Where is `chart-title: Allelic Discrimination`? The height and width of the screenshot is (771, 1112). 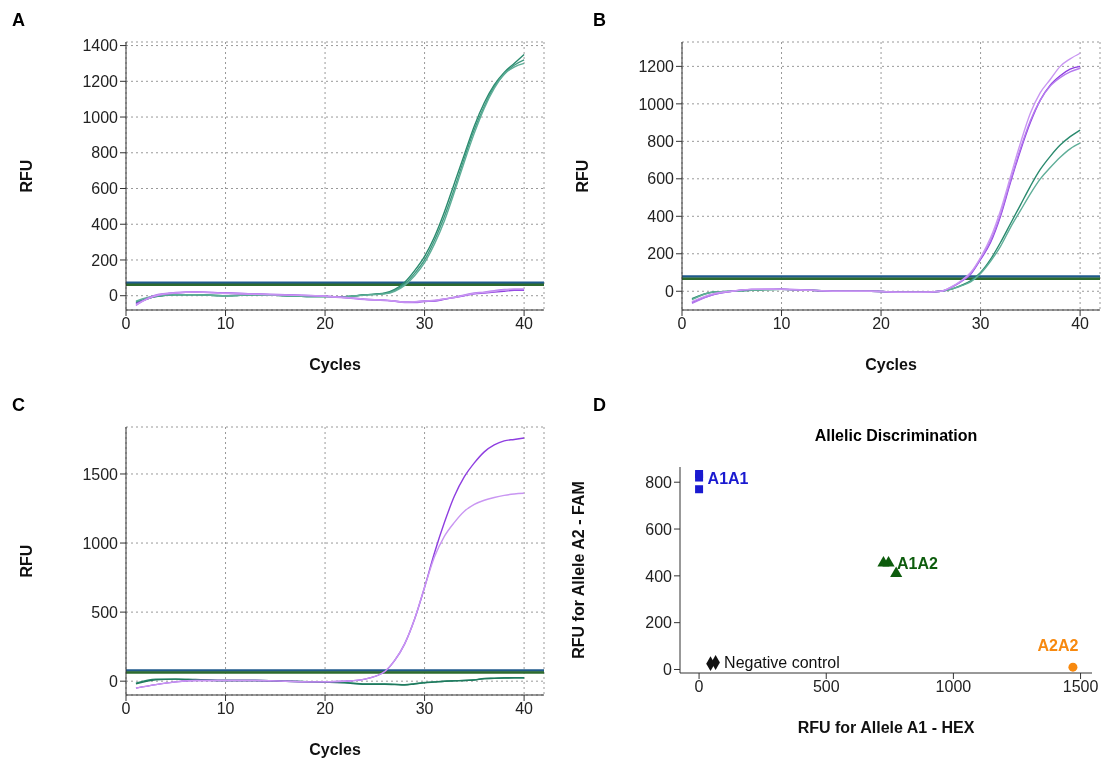 chart-title: Allelic Discrimination is located at coordinates (896, 436).